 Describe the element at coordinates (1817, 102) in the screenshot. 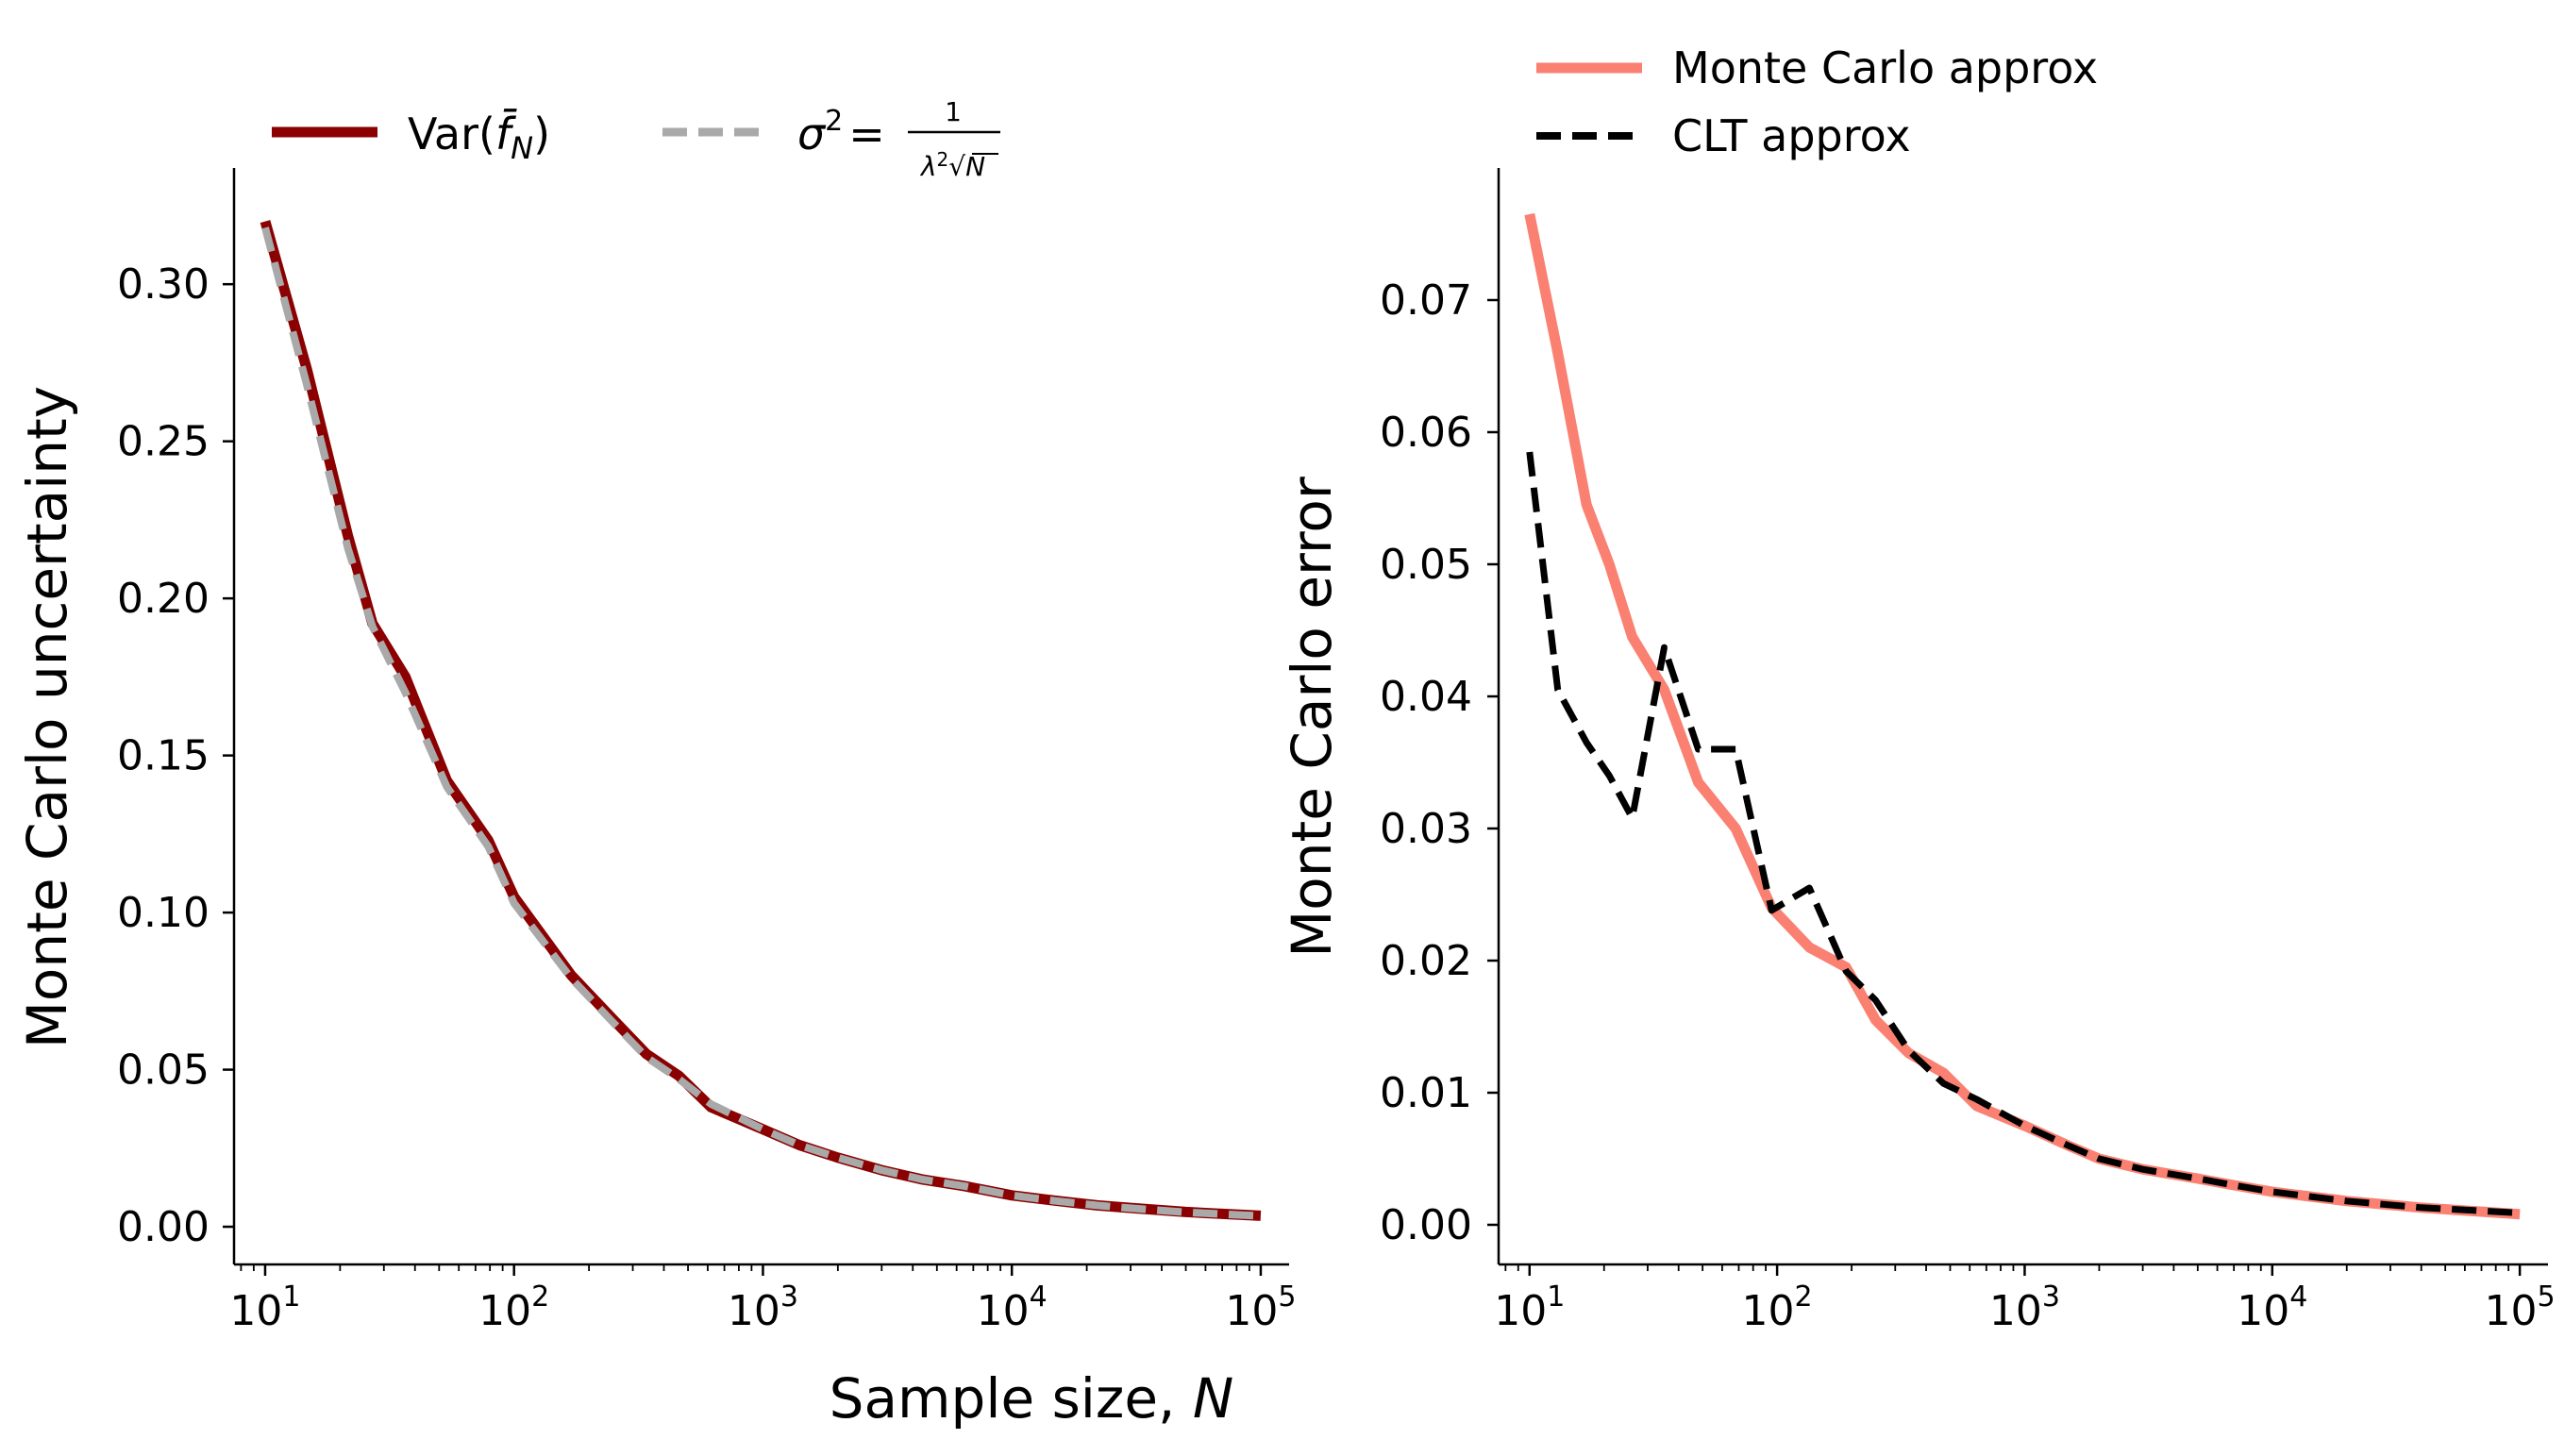

I see `right-legend: Monte Carlo approx CLT approx` at that location.